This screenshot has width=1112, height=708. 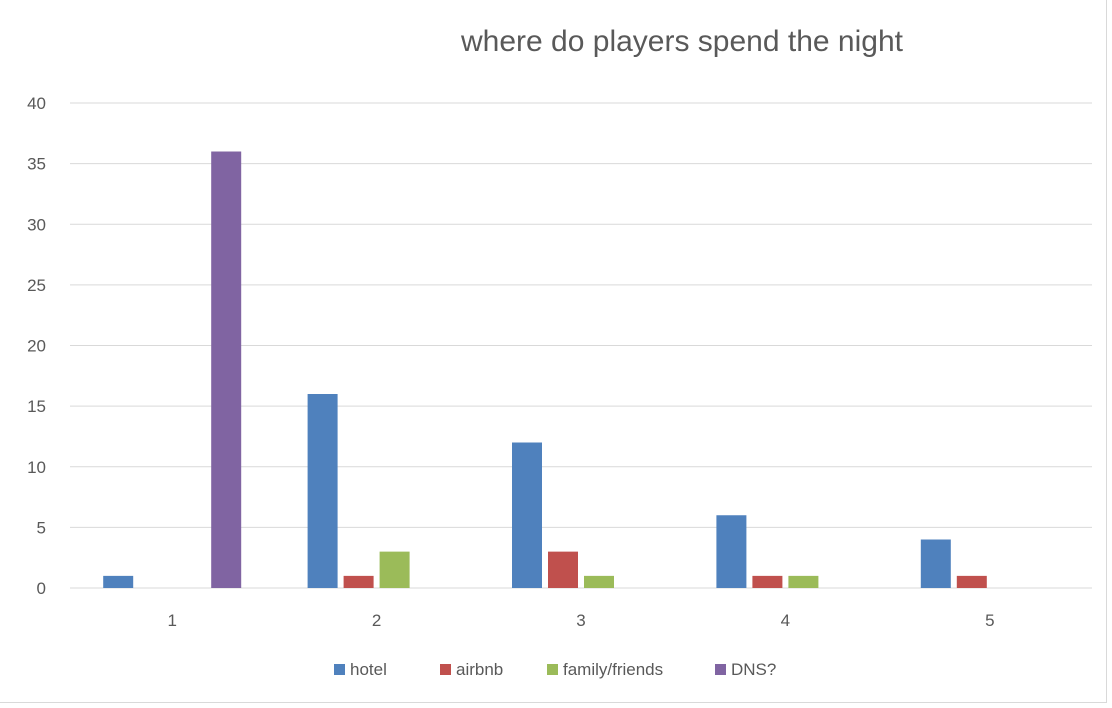 I want to click on legend: hotel airbnb family/friends DNS?, so click(x=555, y=669).